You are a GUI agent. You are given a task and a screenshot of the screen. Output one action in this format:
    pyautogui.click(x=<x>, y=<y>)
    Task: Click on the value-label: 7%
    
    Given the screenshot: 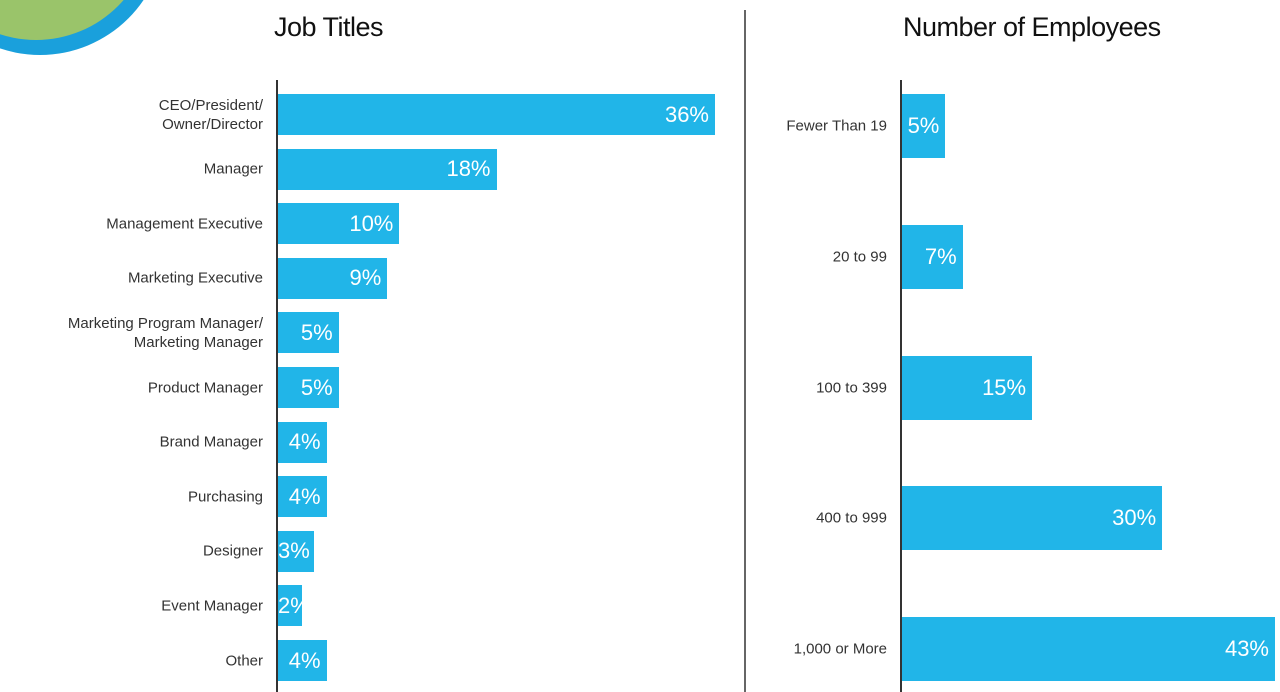 What is the action you would take?
    pyautogui.click(x=940, y=256)
    